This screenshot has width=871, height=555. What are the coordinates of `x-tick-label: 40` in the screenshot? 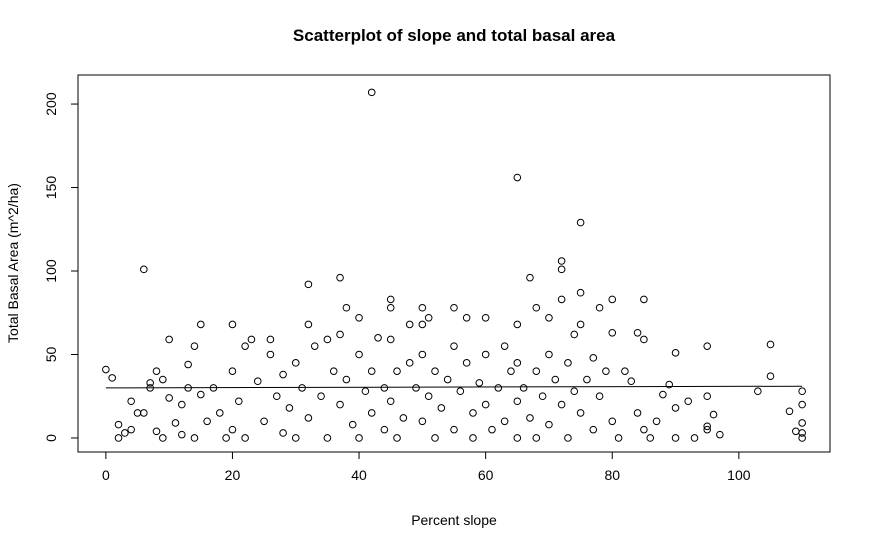 It's located at (359, 475).